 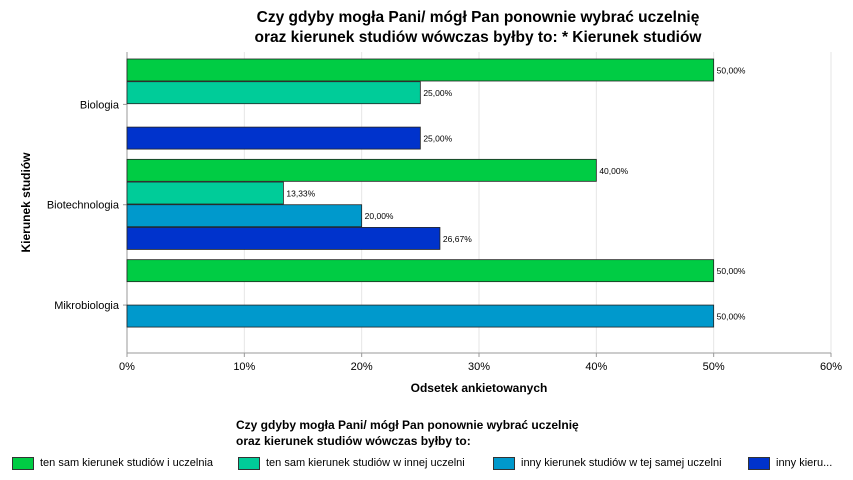 I want to click on y-axis-title: Kierunek studiów, so click(x=26, y=202).